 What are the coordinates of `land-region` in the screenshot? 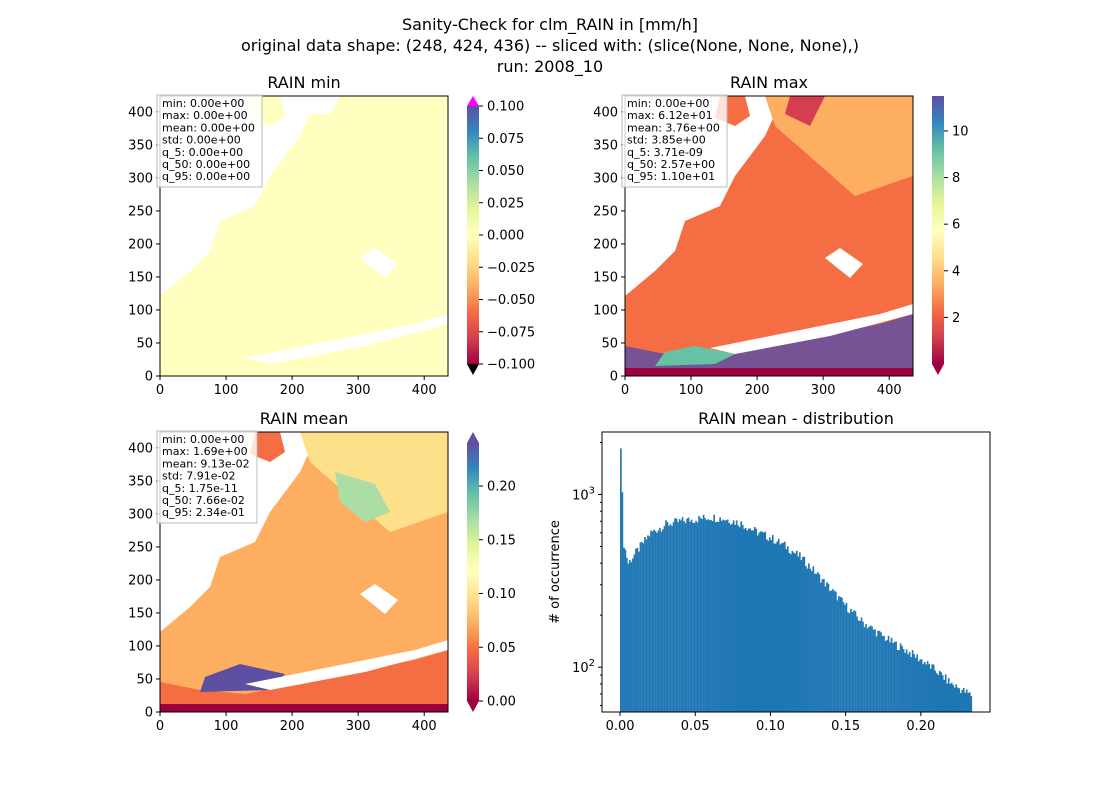 It's located at (362, 497).